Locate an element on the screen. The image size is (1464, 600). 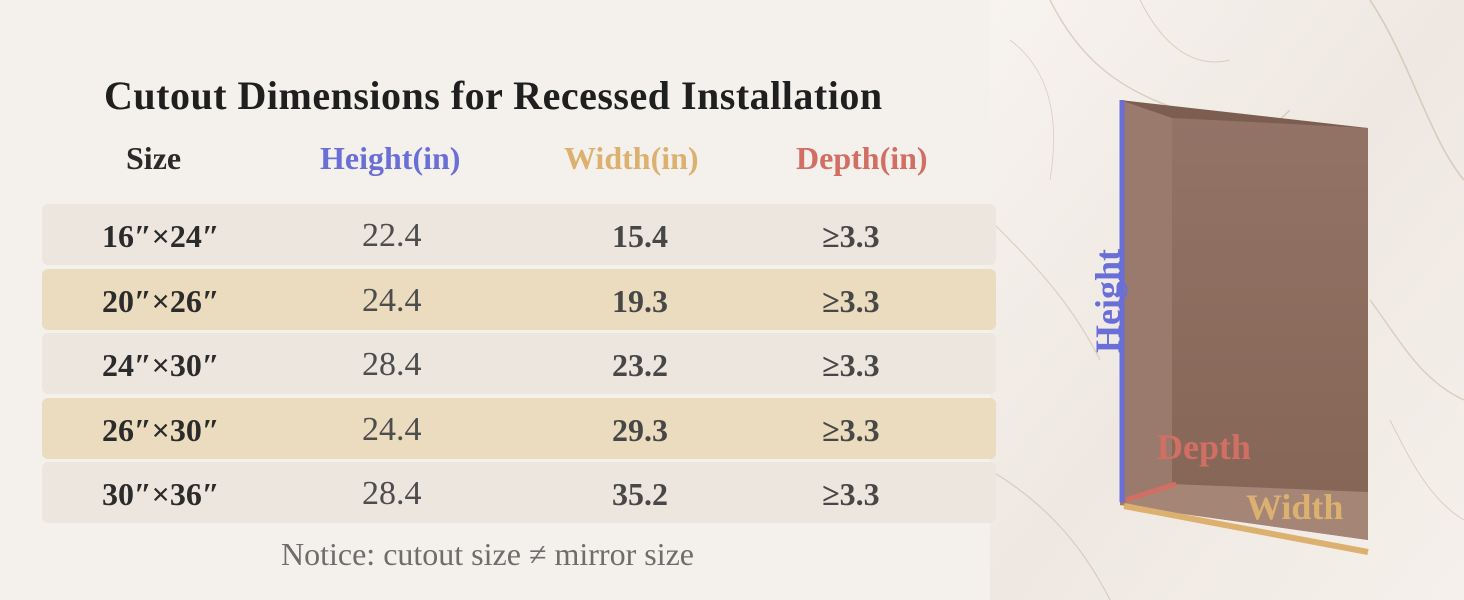
width-cell: 23.2 is located at coordinates (640, 365).